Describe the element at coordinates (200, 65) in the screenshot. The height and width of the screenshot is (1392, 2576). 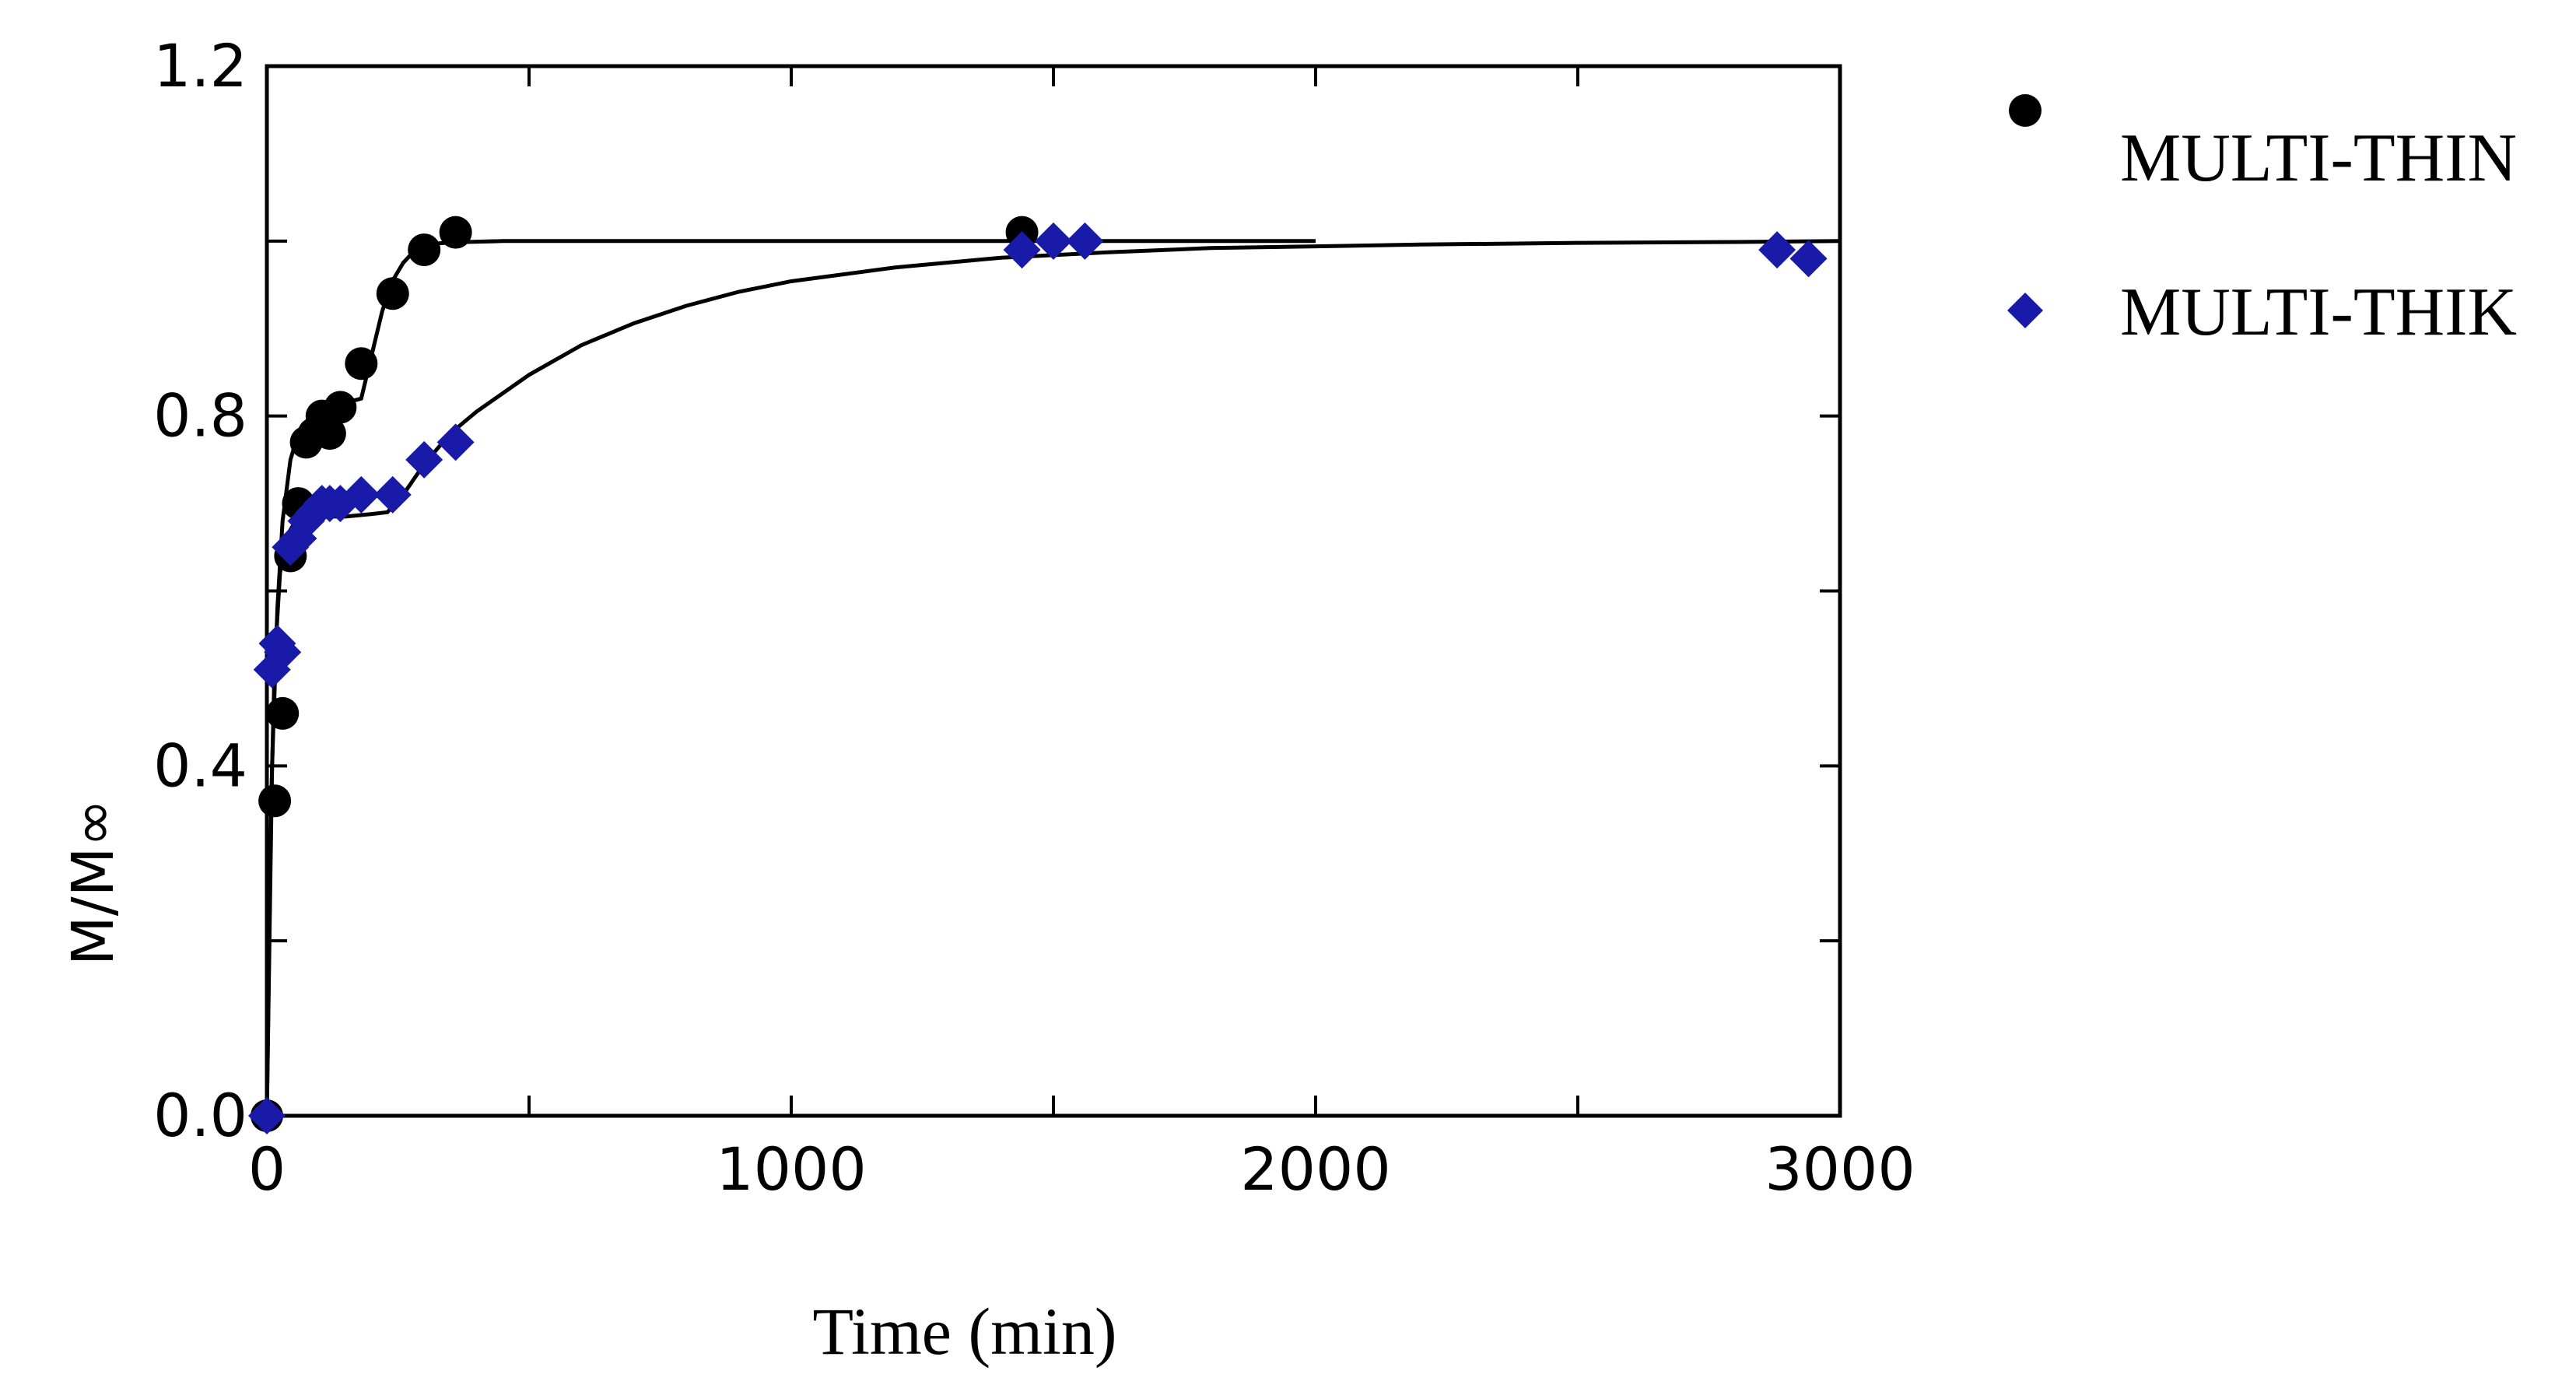
I see `y-tick-label: 1.2` at that location.